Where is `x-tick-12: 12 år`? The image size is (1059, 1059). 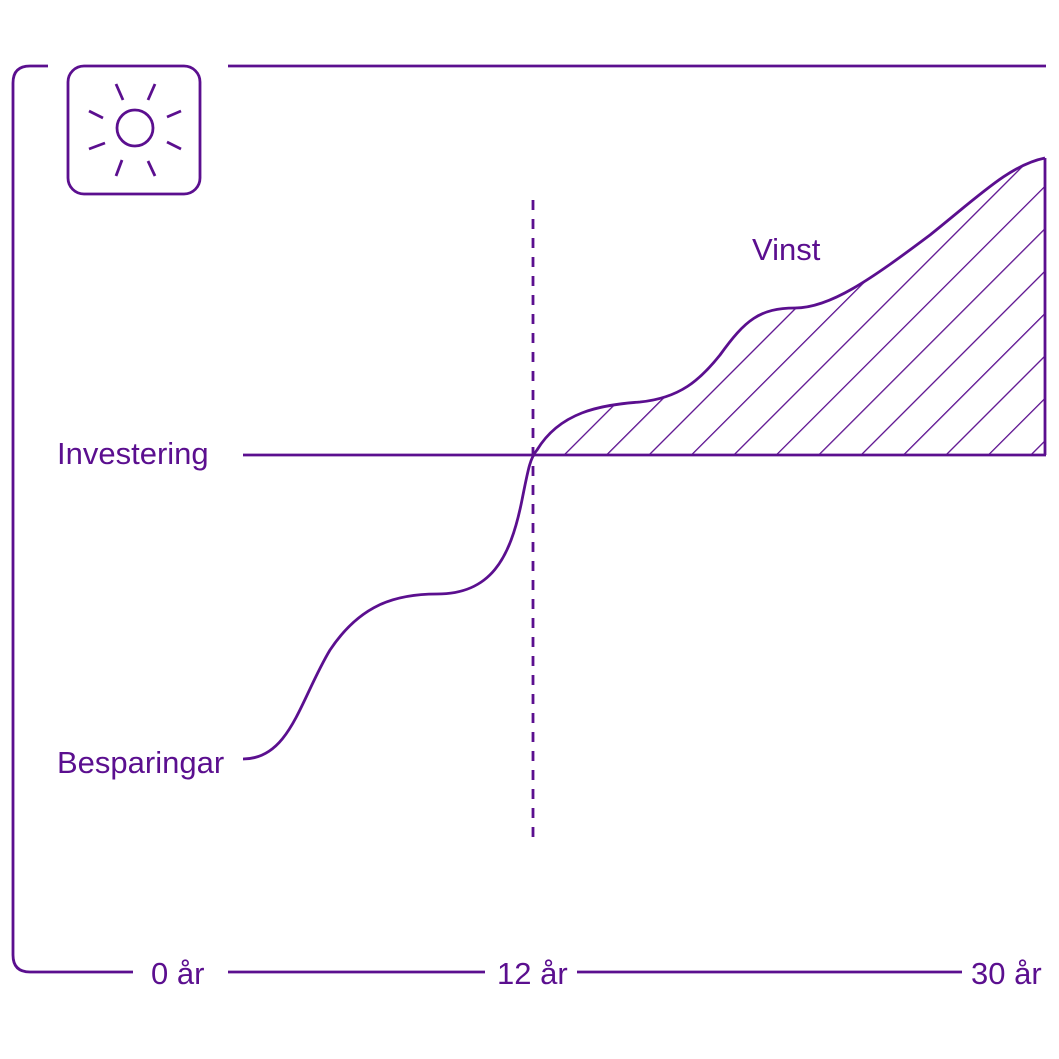 x-tick-12: 12 år is located at coordinates (532, 973).